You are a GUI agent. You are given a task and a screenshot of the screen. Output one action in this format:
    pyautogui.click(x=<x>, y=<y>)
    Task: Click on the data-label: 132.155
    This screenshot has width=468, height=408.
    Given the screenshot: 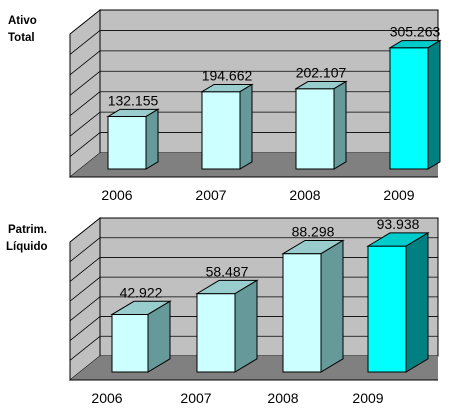 What is the action you would take?
    pyautogui.click(x=133, y=100)
    